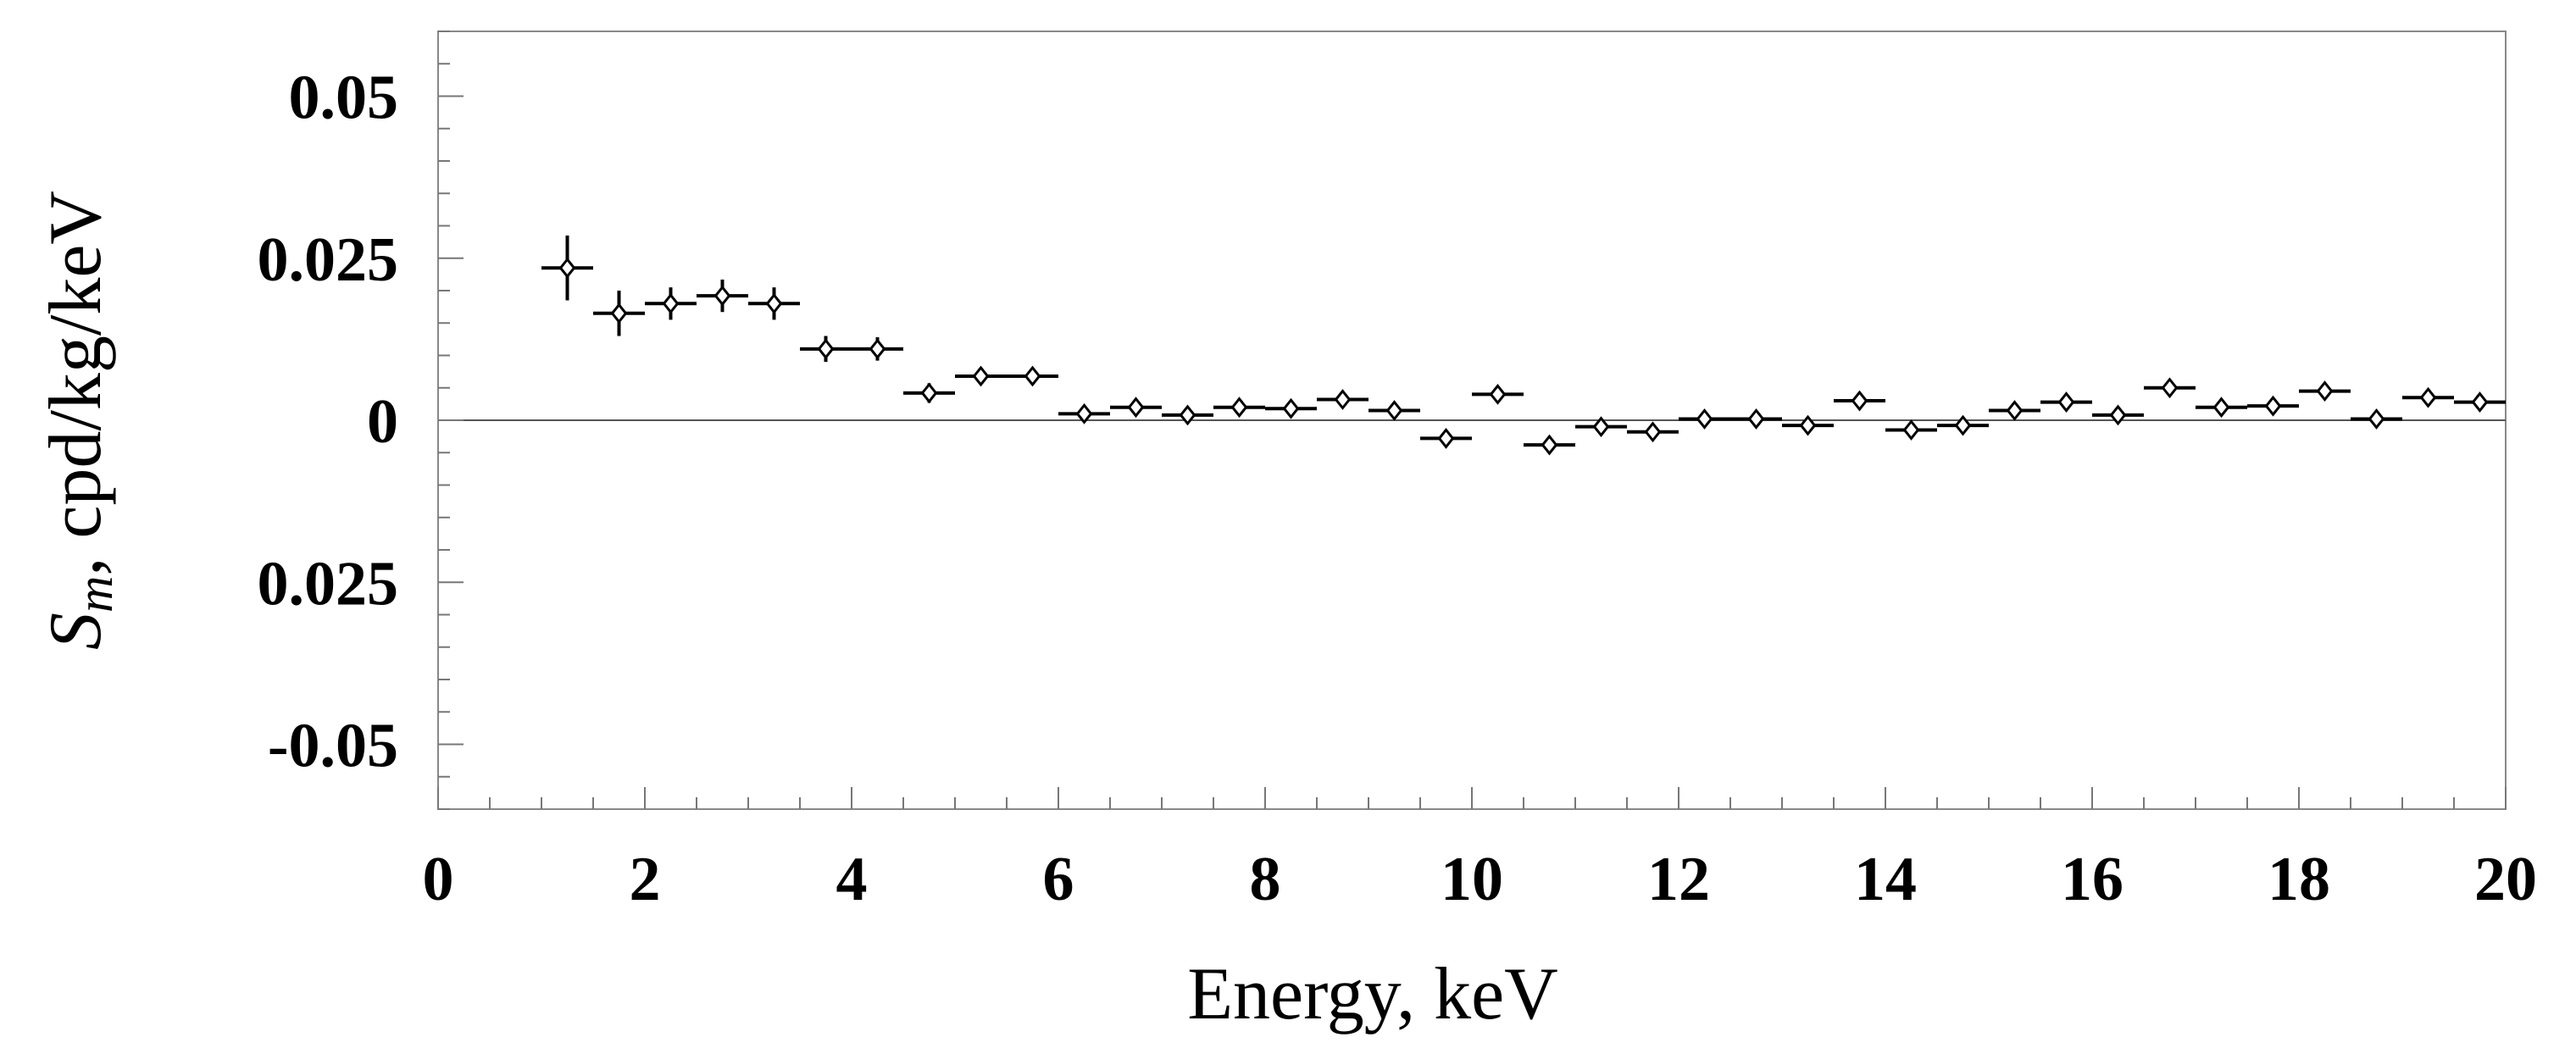 The height and width of the screenshot is (1054, 2576). What do you see at coordinates (382, 422) in the screenshot?
I see `y-tick-label: 0` at bounding box center [382, 422].